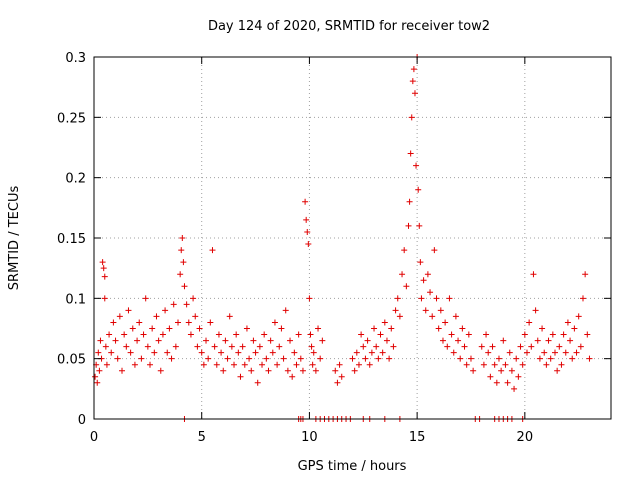 This screenshot has width=640, height=480. I want to click on x-tick-label: 20, so click(525, 437).